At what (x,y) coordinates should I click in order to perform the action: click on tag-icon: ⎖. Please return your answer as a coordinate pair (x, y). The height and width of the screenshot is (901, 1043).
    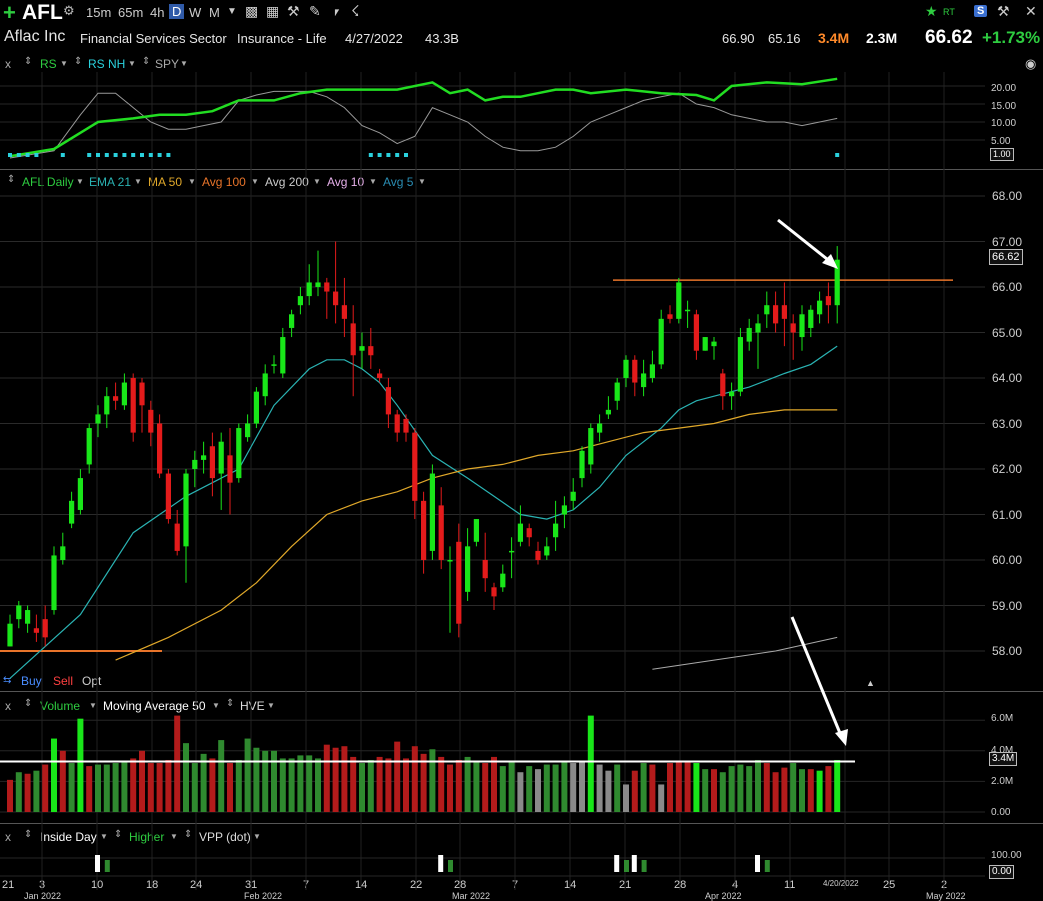
    Looking at the image, I should click on (337, 11).